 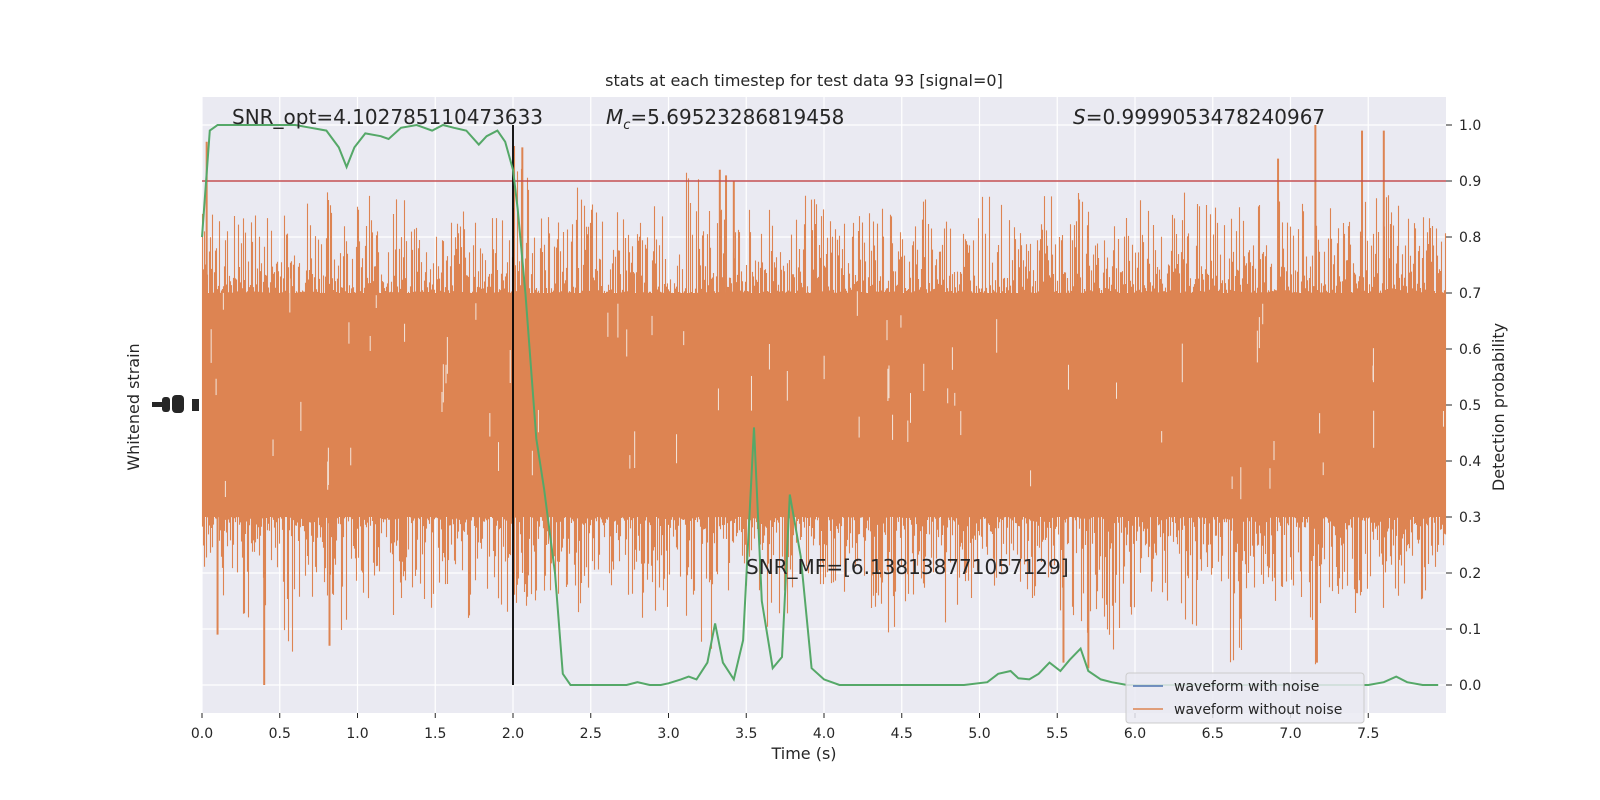 I want to click on legend-label-without-noise: waveform without noise, so click(x=1258, y=710).